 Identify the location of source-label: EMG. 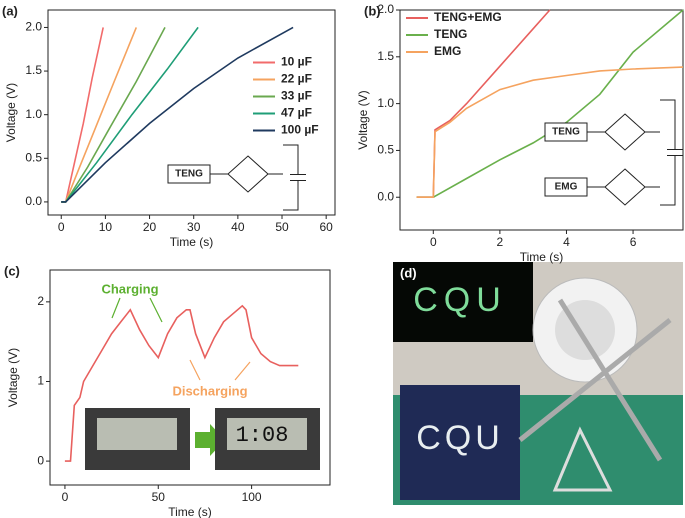
(566, 187).